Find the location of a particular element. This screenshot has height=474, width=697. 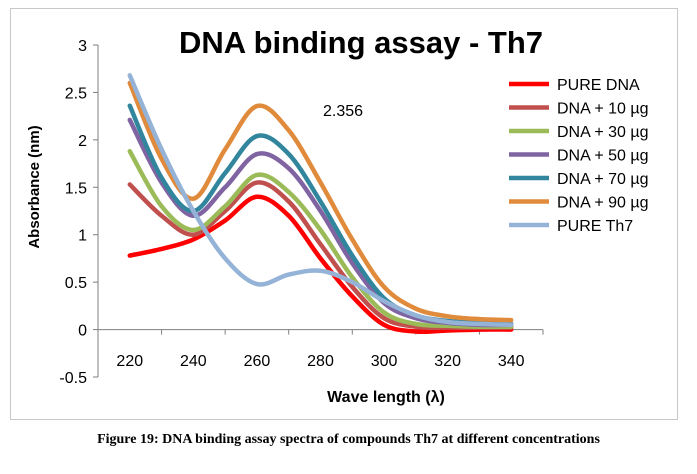

y-tick-label: 0 is located at coordinates (82, 331).